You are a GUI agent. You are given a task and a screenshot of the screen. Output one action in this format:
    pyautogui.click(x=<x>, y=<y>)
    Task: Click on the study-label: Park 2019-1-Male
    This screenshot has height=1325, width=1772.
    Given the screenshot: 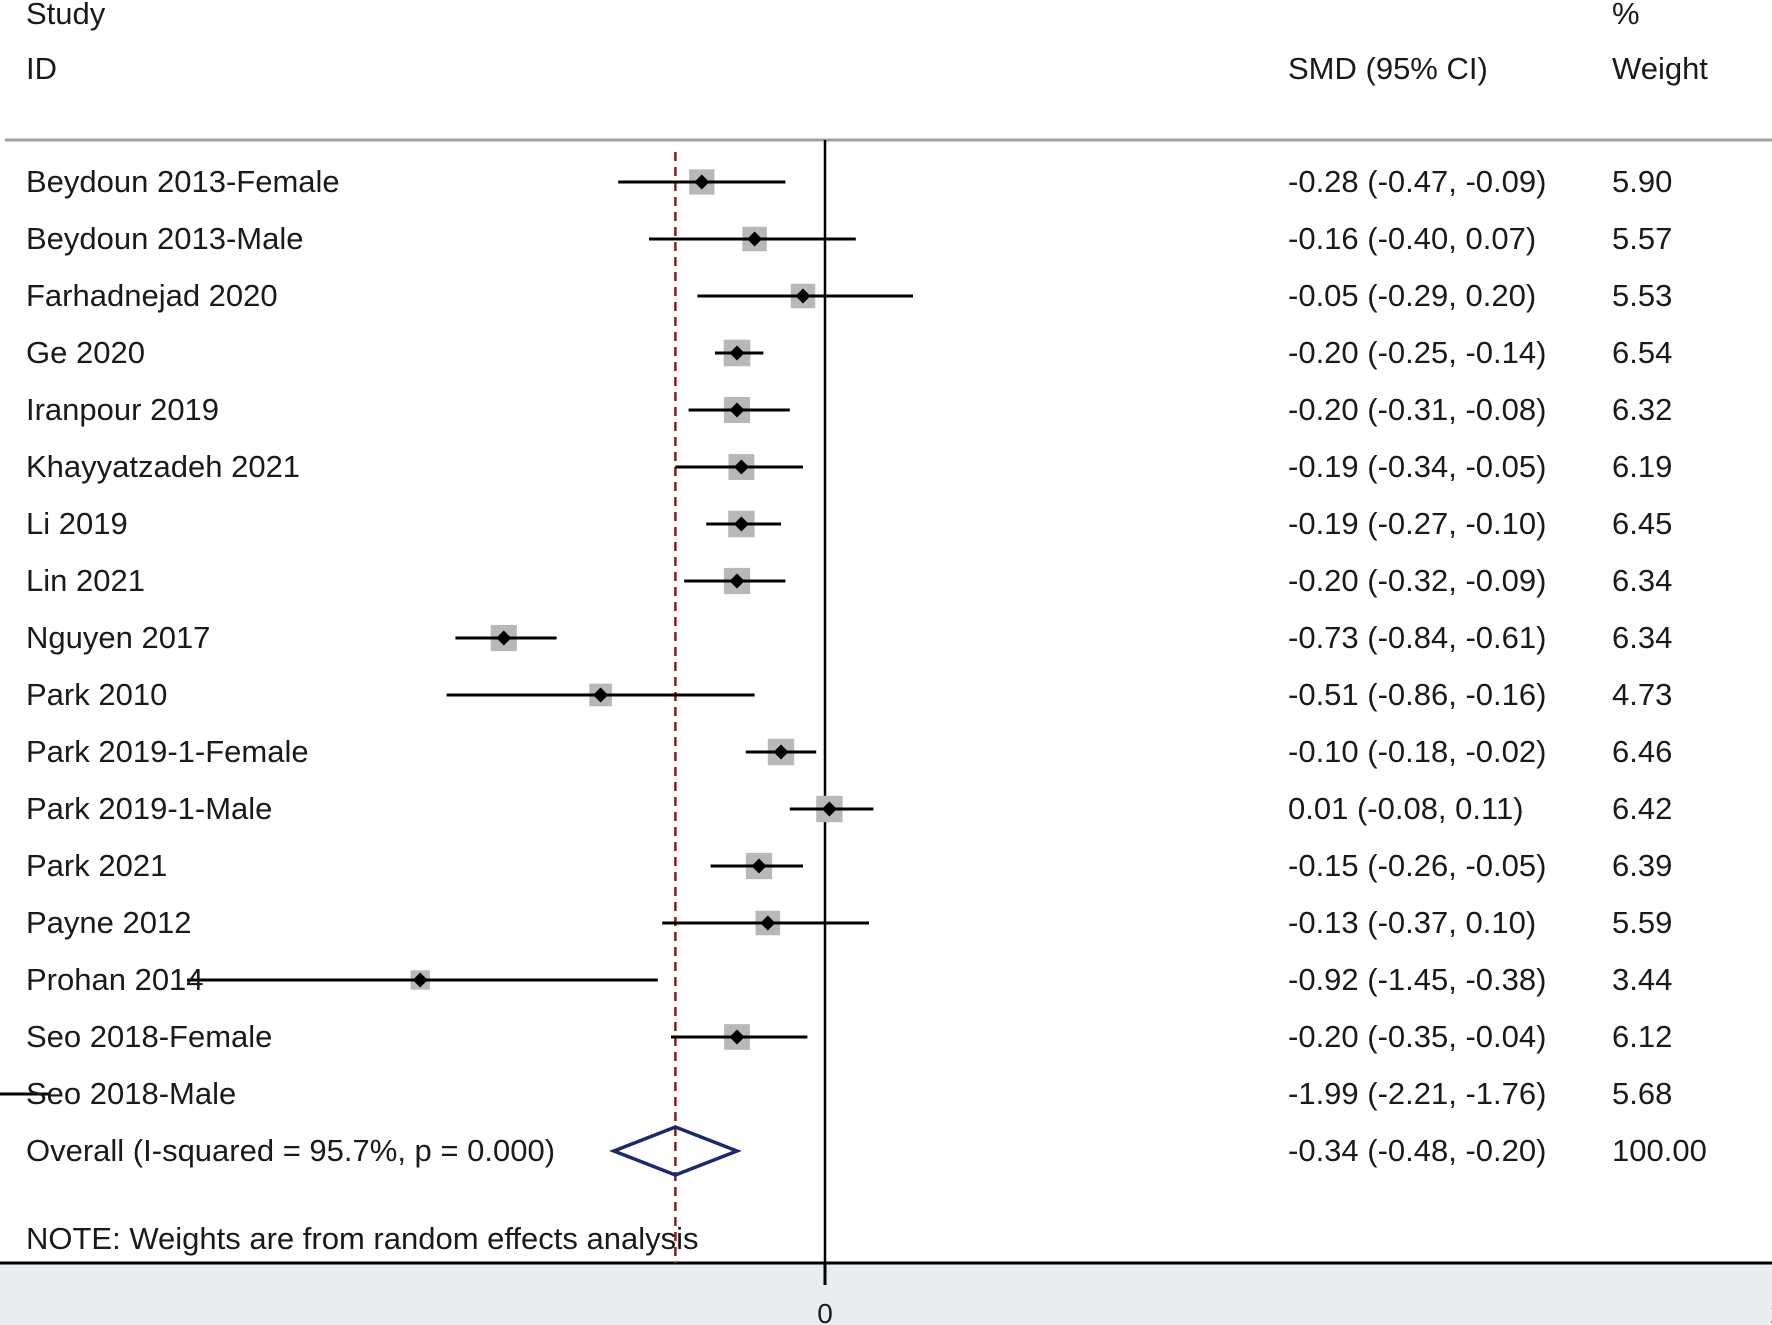 What is the action you would take?
    pyautogui.click(x=149, y=808)
    